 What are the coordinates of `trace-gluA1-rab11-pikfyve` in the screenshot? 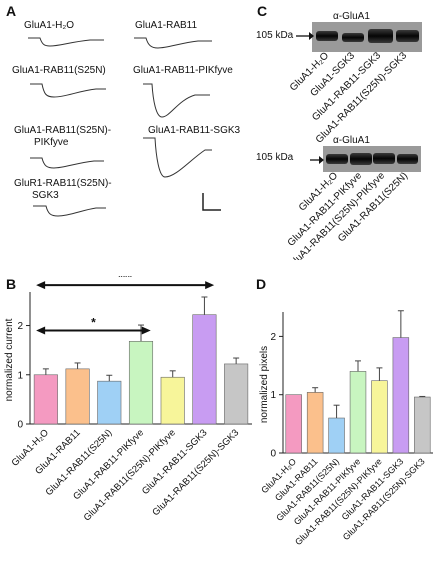 It's located at (176, 100).